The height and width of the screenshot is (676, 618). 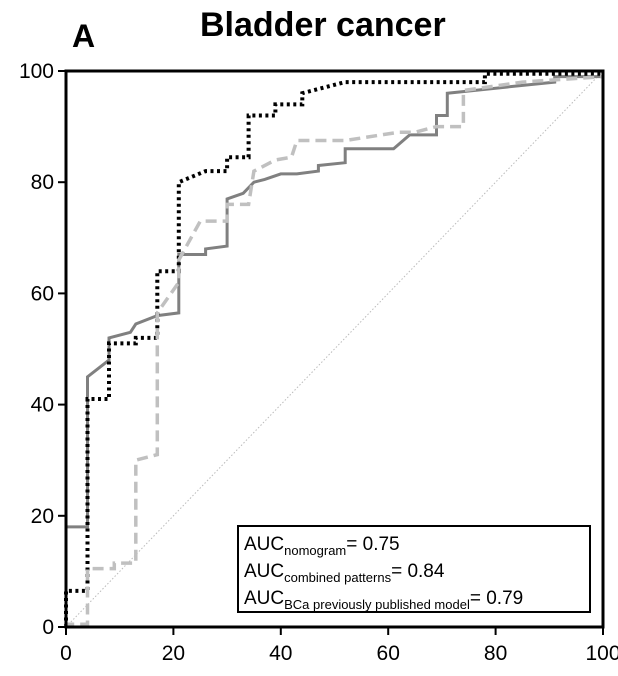 I want to click on x-tick-label: 80, so click(x=495, y=653).